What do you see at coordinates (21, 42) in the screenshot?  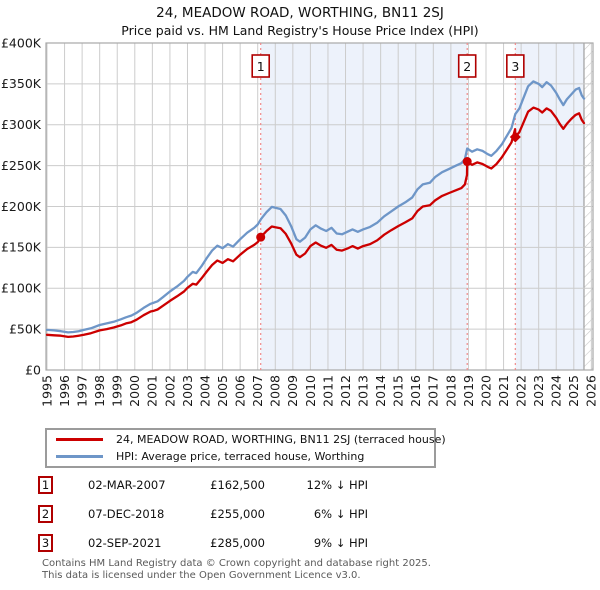 I see `y-tick-label: £400K` at bounding box center [21, 42].